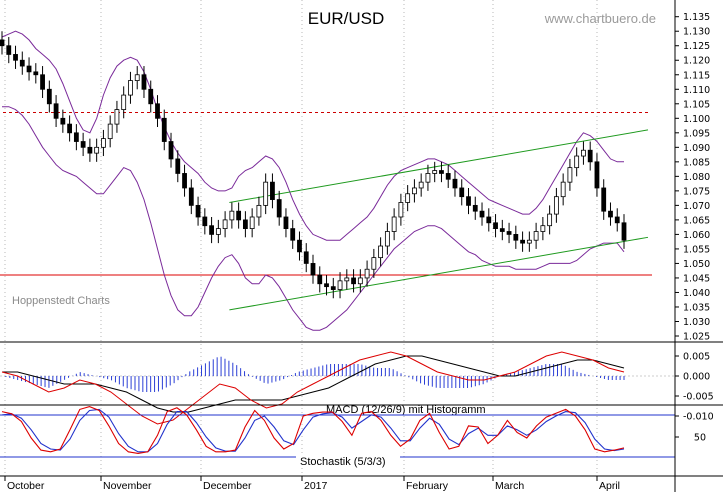 This screenshot has height=492, width=723. I want to click on price-tick-label: 1.080, so click(696, 177).